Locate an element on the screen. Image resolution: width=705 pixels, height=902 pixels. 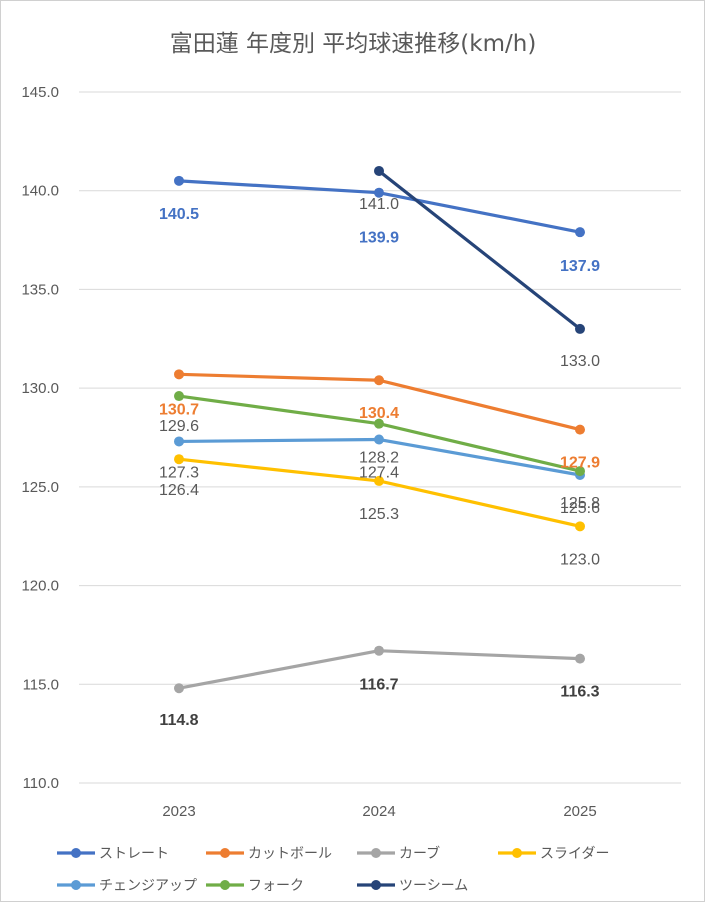
data-label: 116.3 is located at coordinates (579, 692).